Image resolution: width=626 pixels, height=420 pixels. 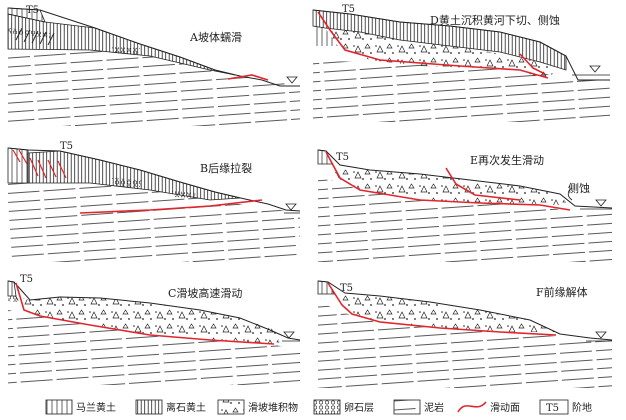 What do you see at coordinates (434, 407) in the screenshot?
I see `legend-label: 泥岩` at bounding box center [434, 407].